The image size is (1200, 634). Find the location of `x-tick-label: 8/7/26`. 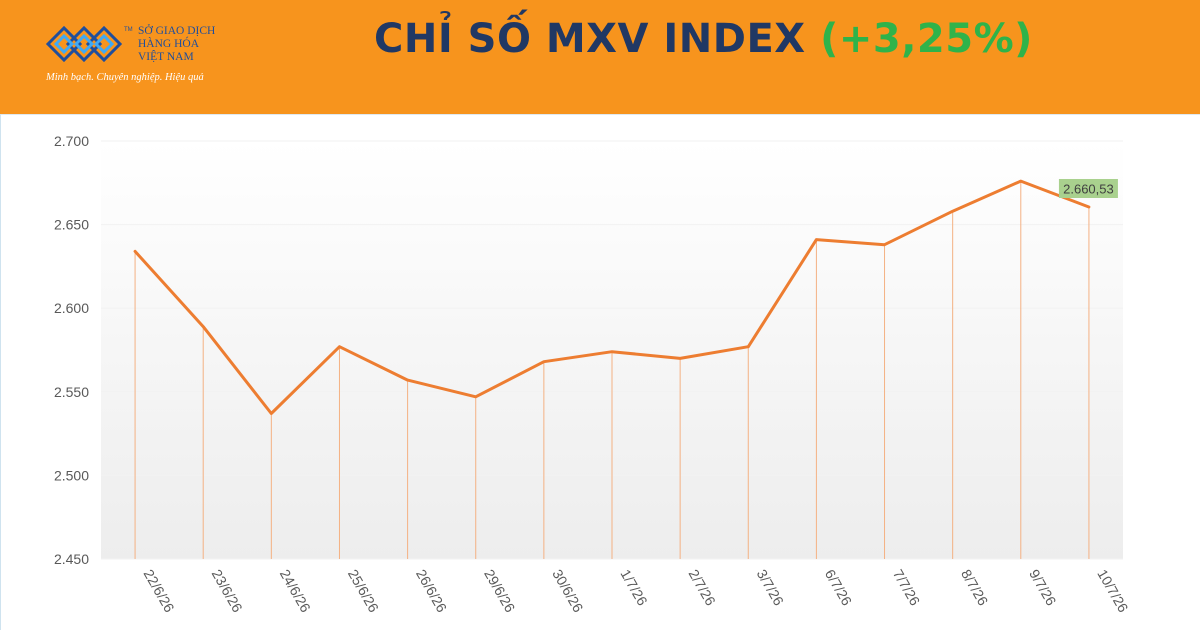

x-tick-label: 8/7/26 is located at coordinates (974, 588).